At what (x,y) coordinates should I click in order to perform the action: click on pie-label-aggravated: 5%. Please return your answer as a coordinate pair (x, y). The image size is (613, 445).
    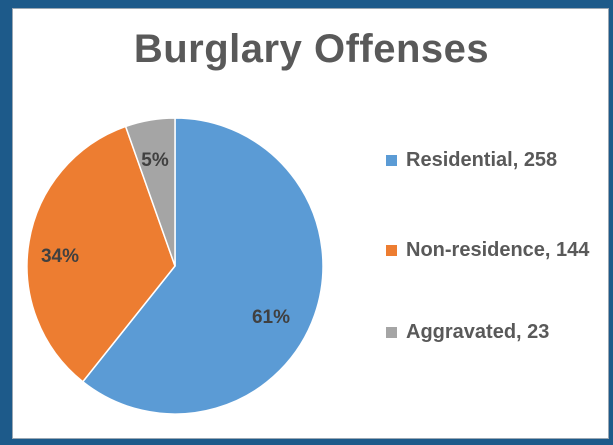
    Looking at the image, I should click on (155, 160).